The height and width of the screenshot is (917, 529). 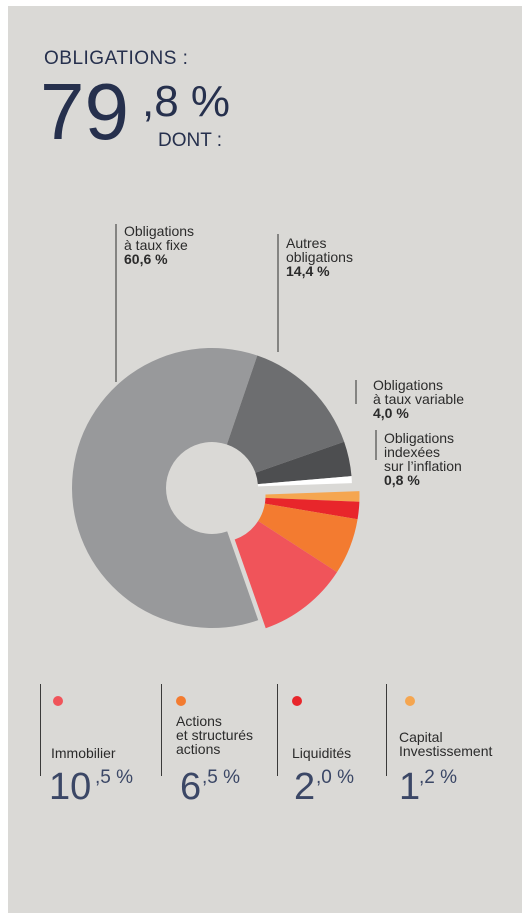 What do you see at coordinates (190, 140) in the screenshot?
I see `page-subtitle: DONT :` at bounding box center [190, 140].